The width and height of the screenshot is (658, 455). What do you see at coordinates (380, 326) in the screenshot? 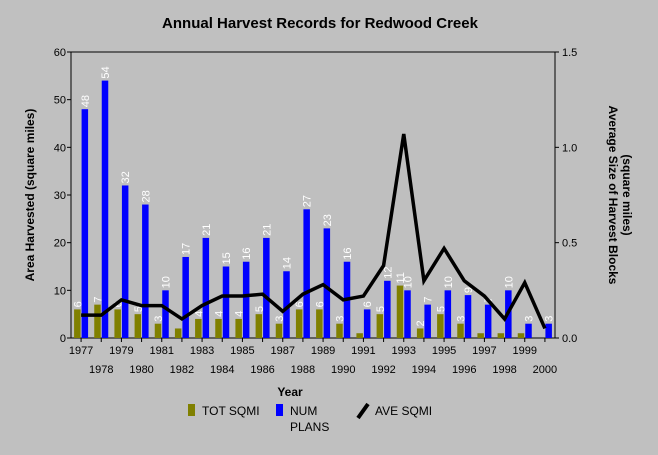
I see `bar-tot-sqmi-1992` at bounding box center [380, 326].